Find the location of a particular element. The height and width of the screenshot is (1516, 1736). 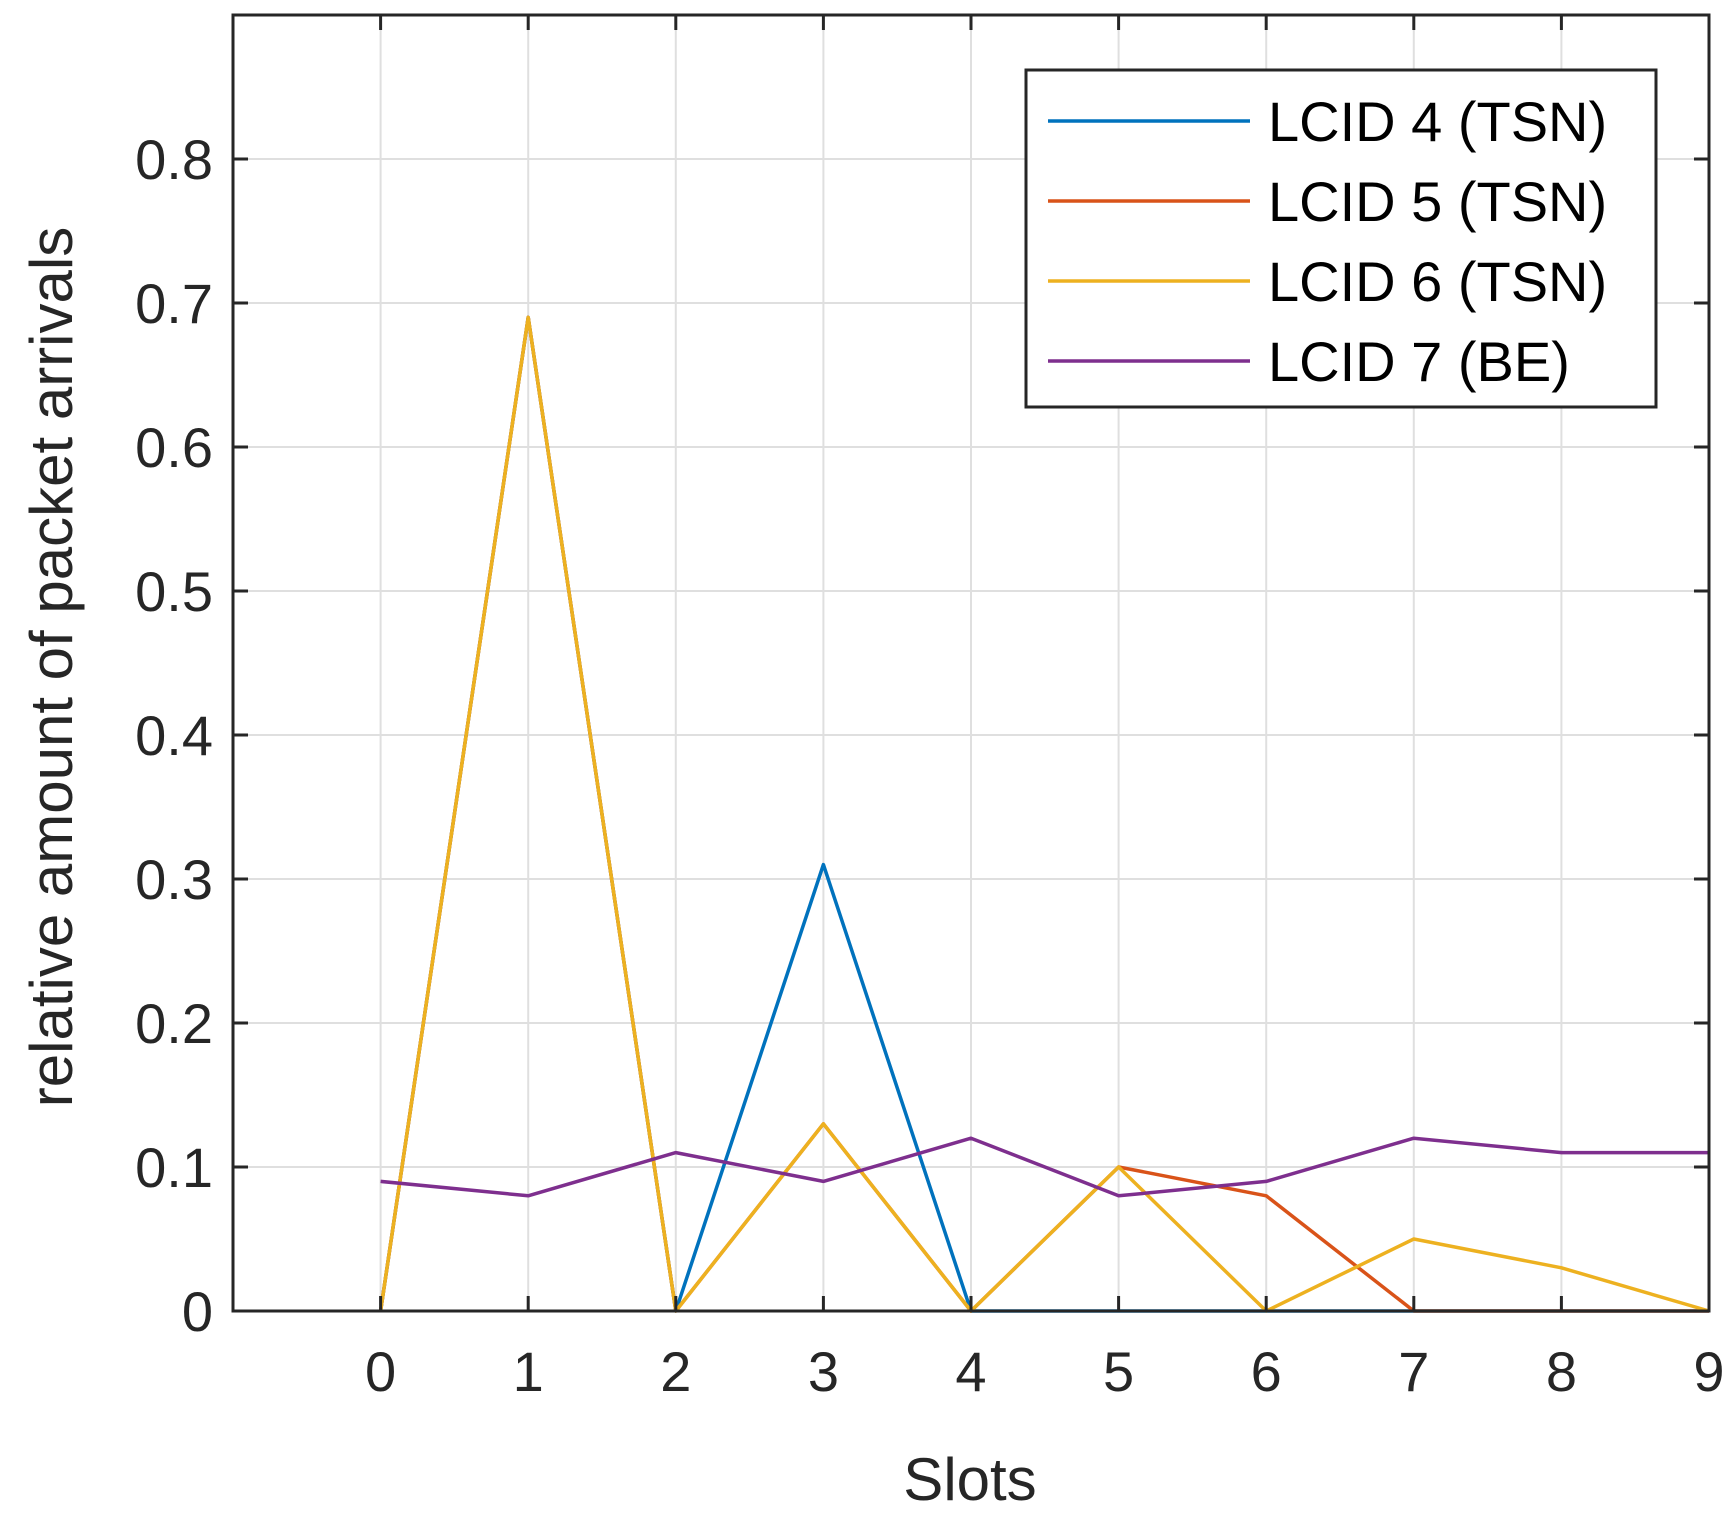

y-tick-label-3: 0.3 is located at coordinates (174, 879).